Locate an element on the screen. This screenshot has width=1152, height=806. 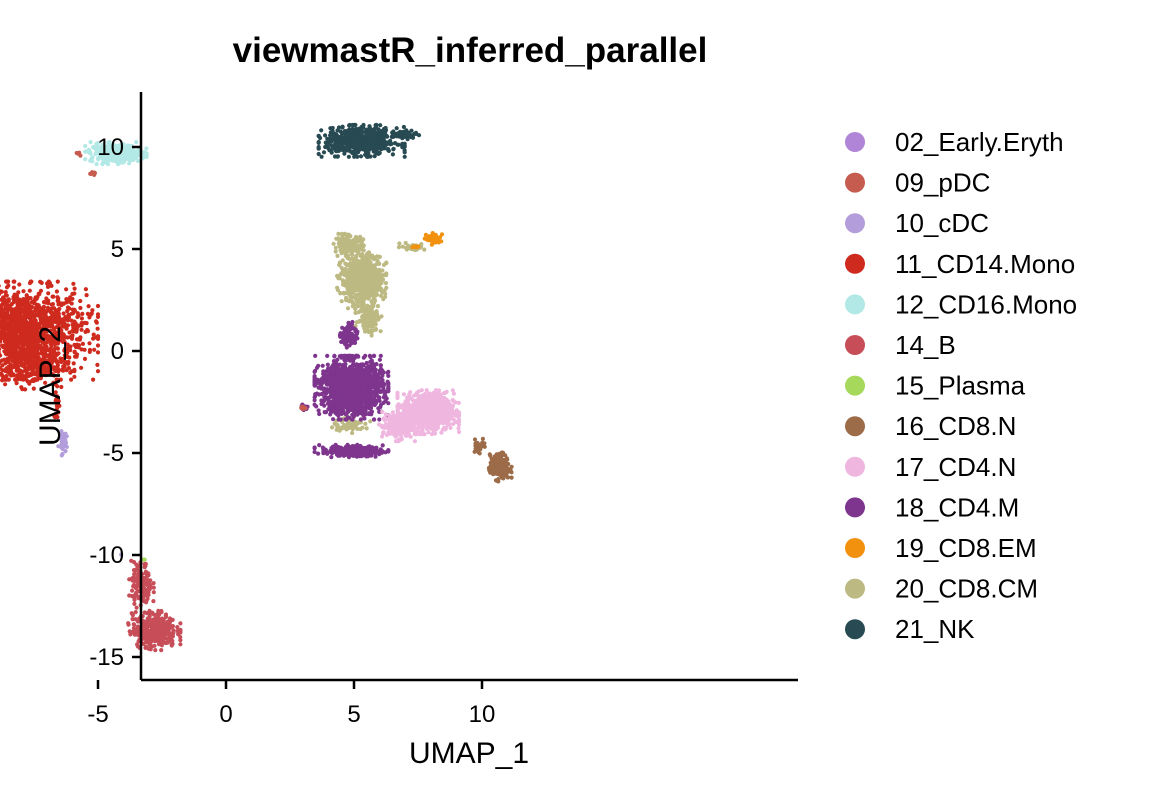
cluster-10-cdc is located at coordinates (90, 493).